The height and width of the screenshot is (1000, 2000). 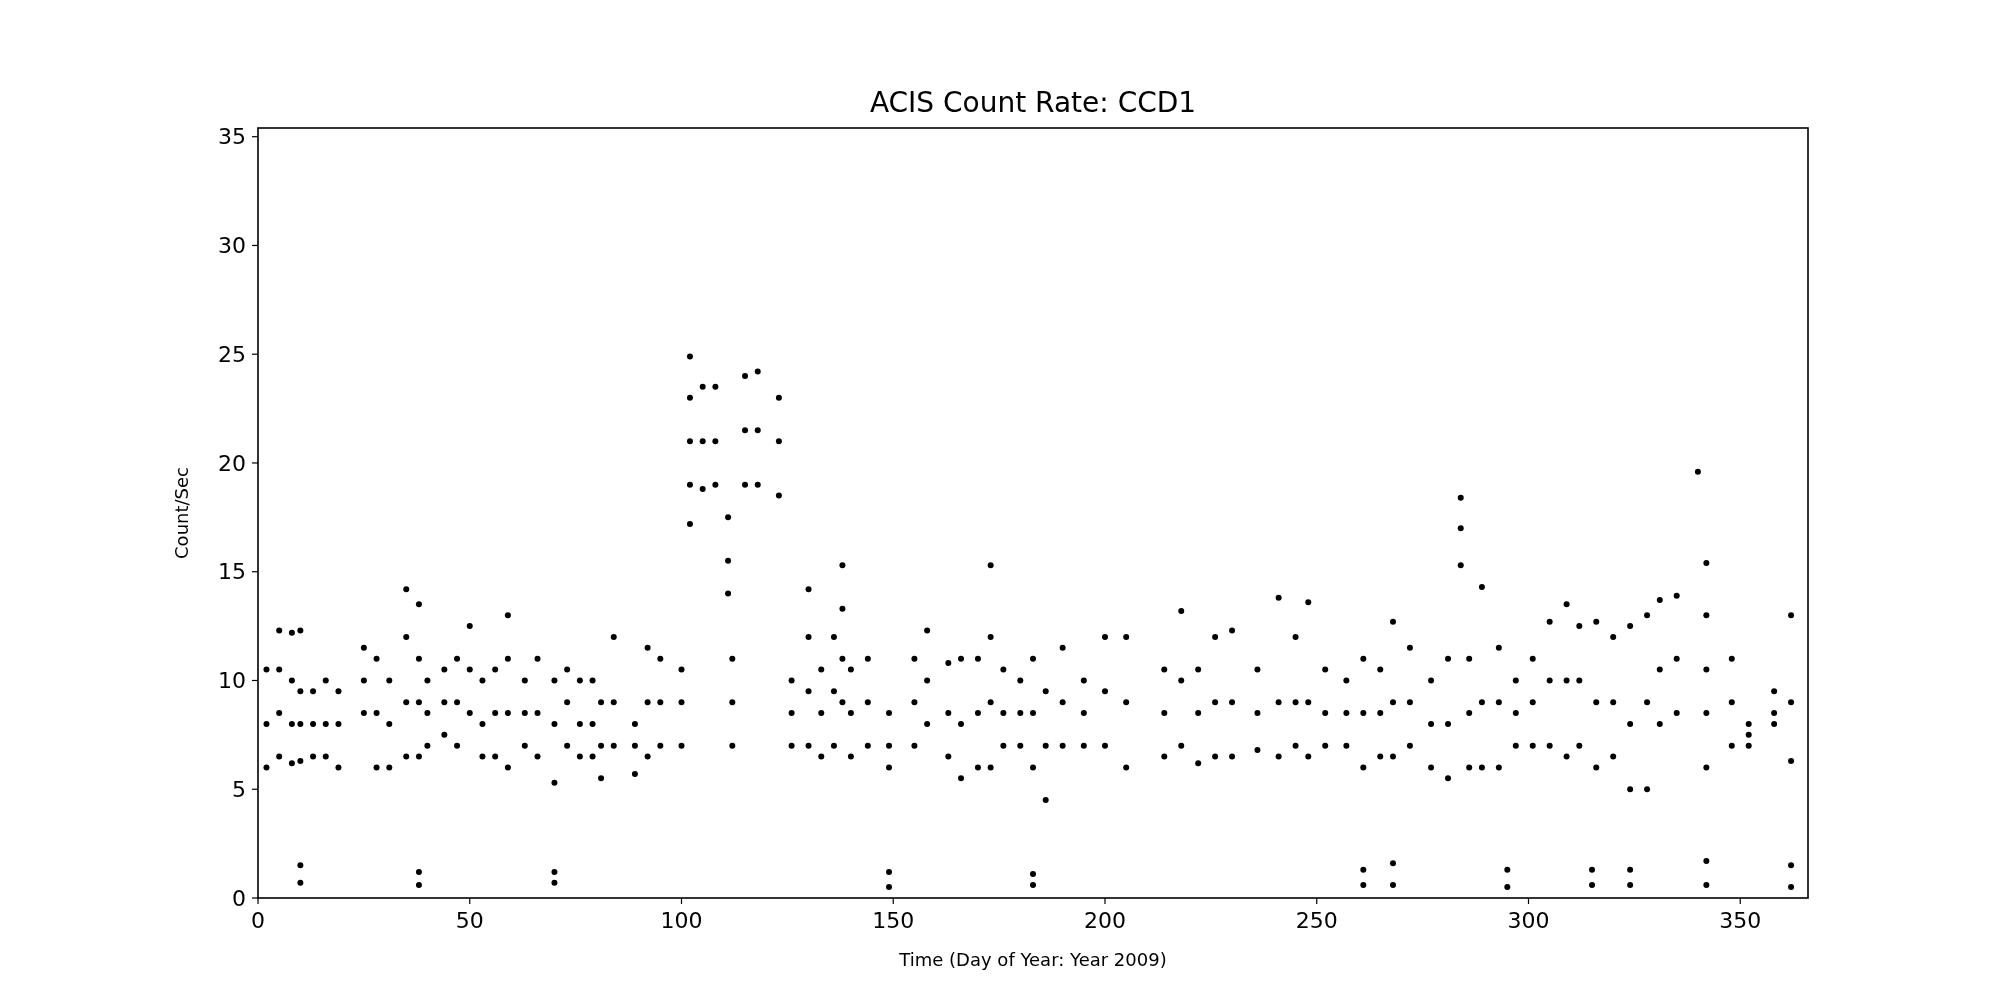 What do you see at coordinates (1316, 920) in the screenshot?
I see `x-tick-label: 250` at bounding box center [1316, 920].